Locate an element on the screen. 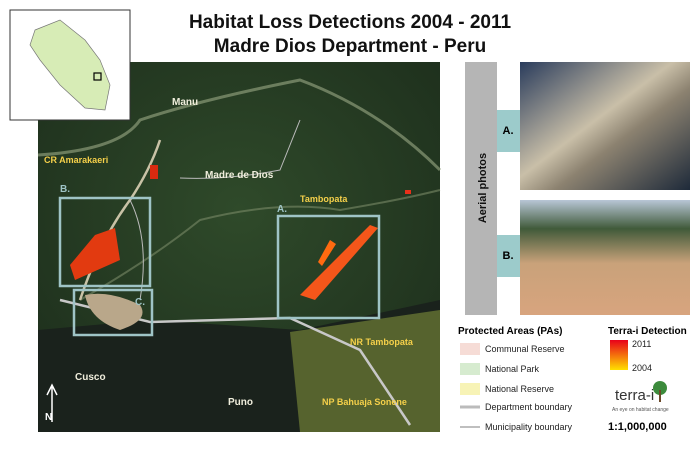 The width and height of the screenshot is (700, 460). photo-label: A. is located at coordinates (508, 131).